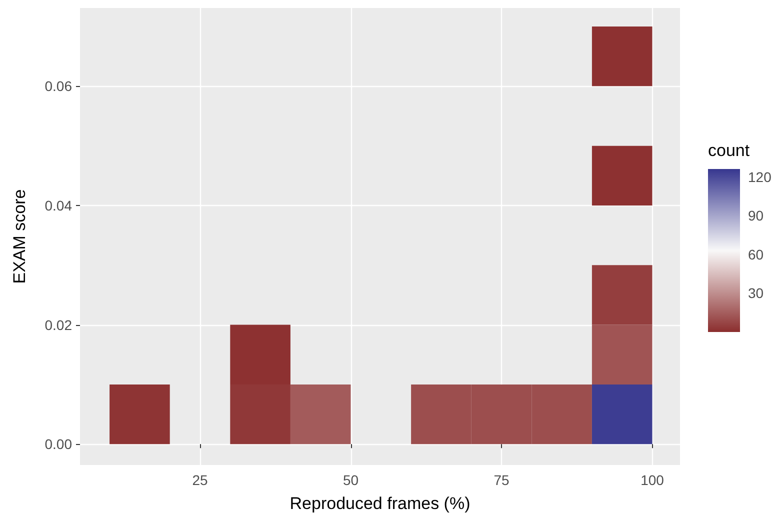 This screenshot has width=781, height=521. I want to click on y-axis-title: EXAM score, so click(19, 236).